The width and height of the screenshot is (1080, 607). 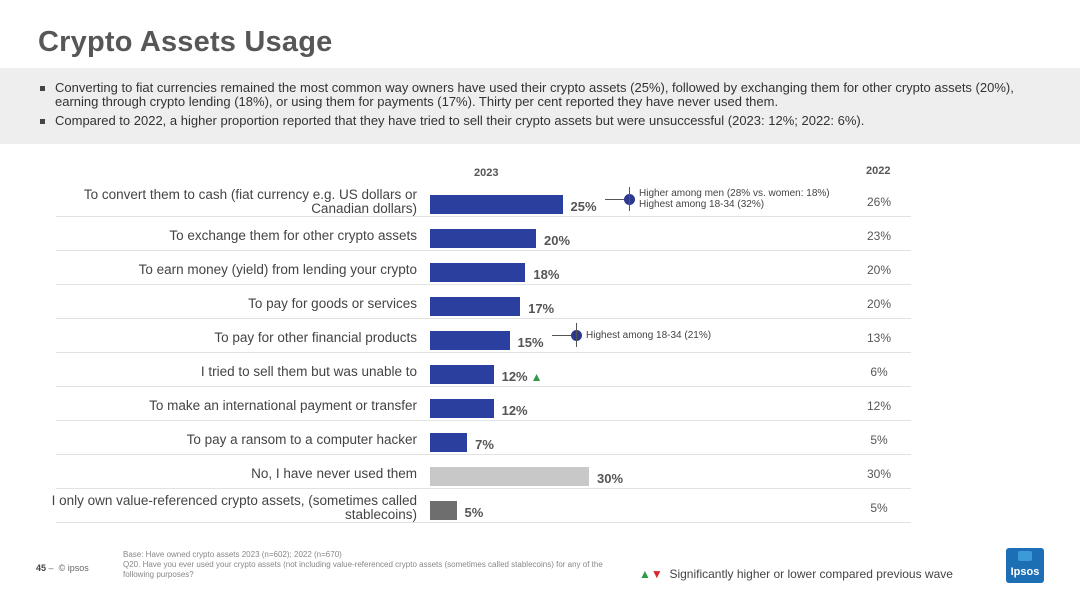 I want to click on callout-line-text: Highest among 18-34 (21%), so click(x=649, y=335).